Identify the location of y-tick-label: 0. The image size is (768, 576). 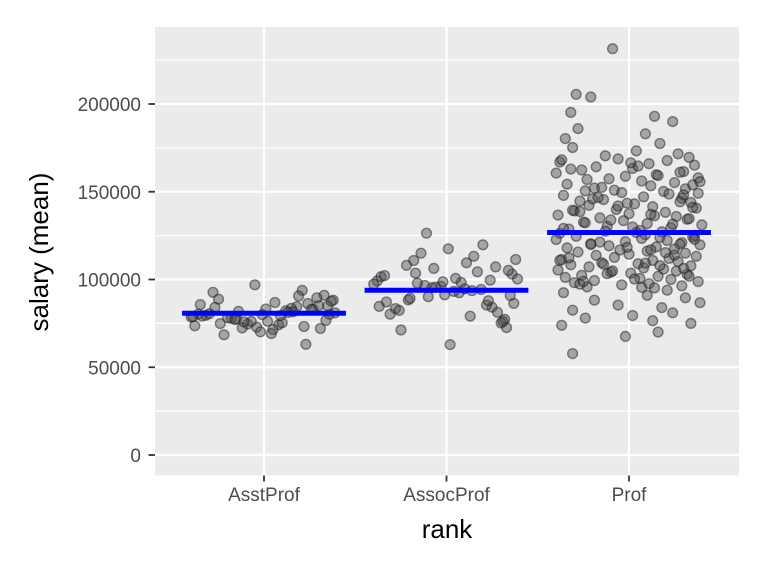
(135, 456).